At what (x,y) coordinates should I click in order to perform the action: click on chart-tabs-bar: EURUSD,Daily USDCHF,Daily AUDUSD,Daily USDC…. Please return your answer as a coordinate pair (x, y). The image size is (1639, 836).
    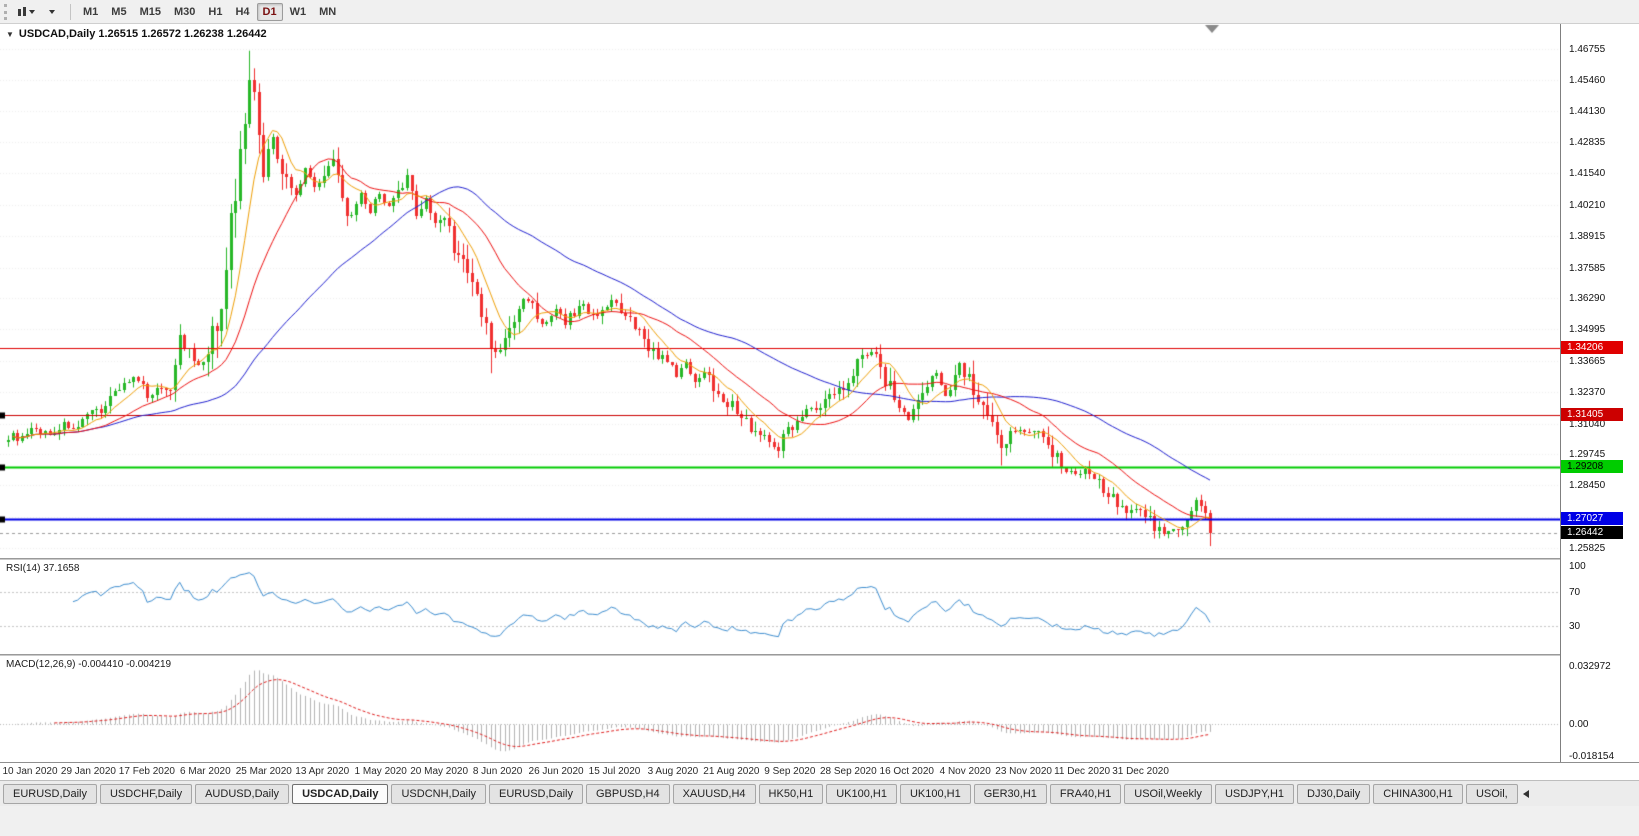
    Looking at the image, I should click on (819, 793).